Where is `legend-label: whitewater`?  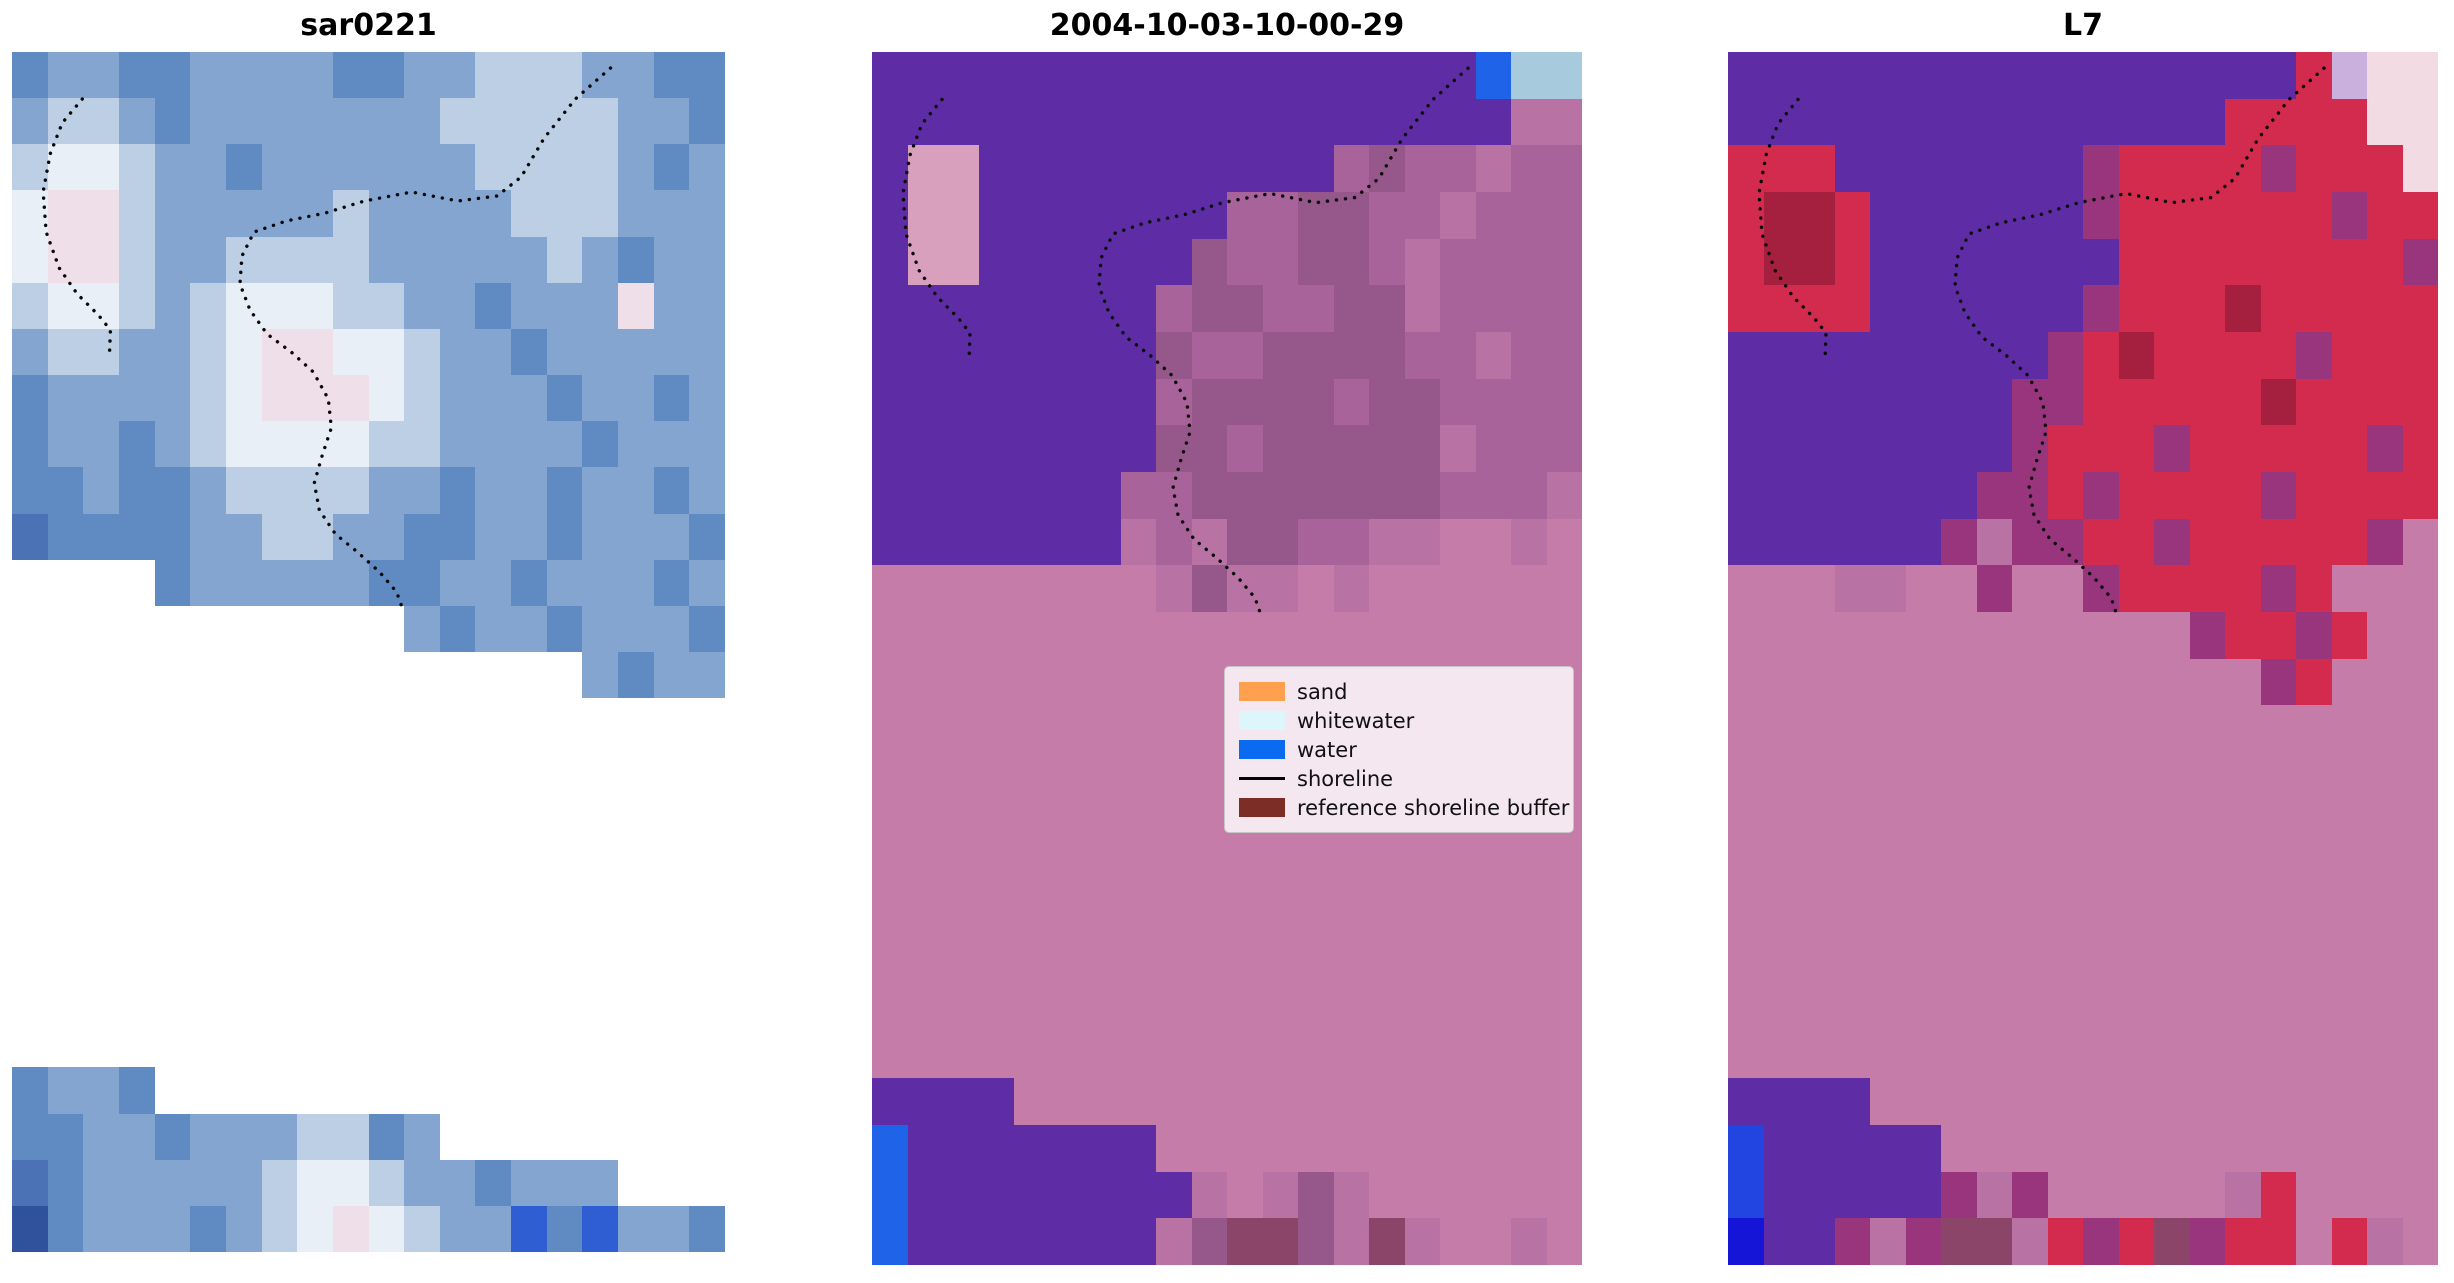 legend-label: whitewater is located at coordinates (1356, 720).